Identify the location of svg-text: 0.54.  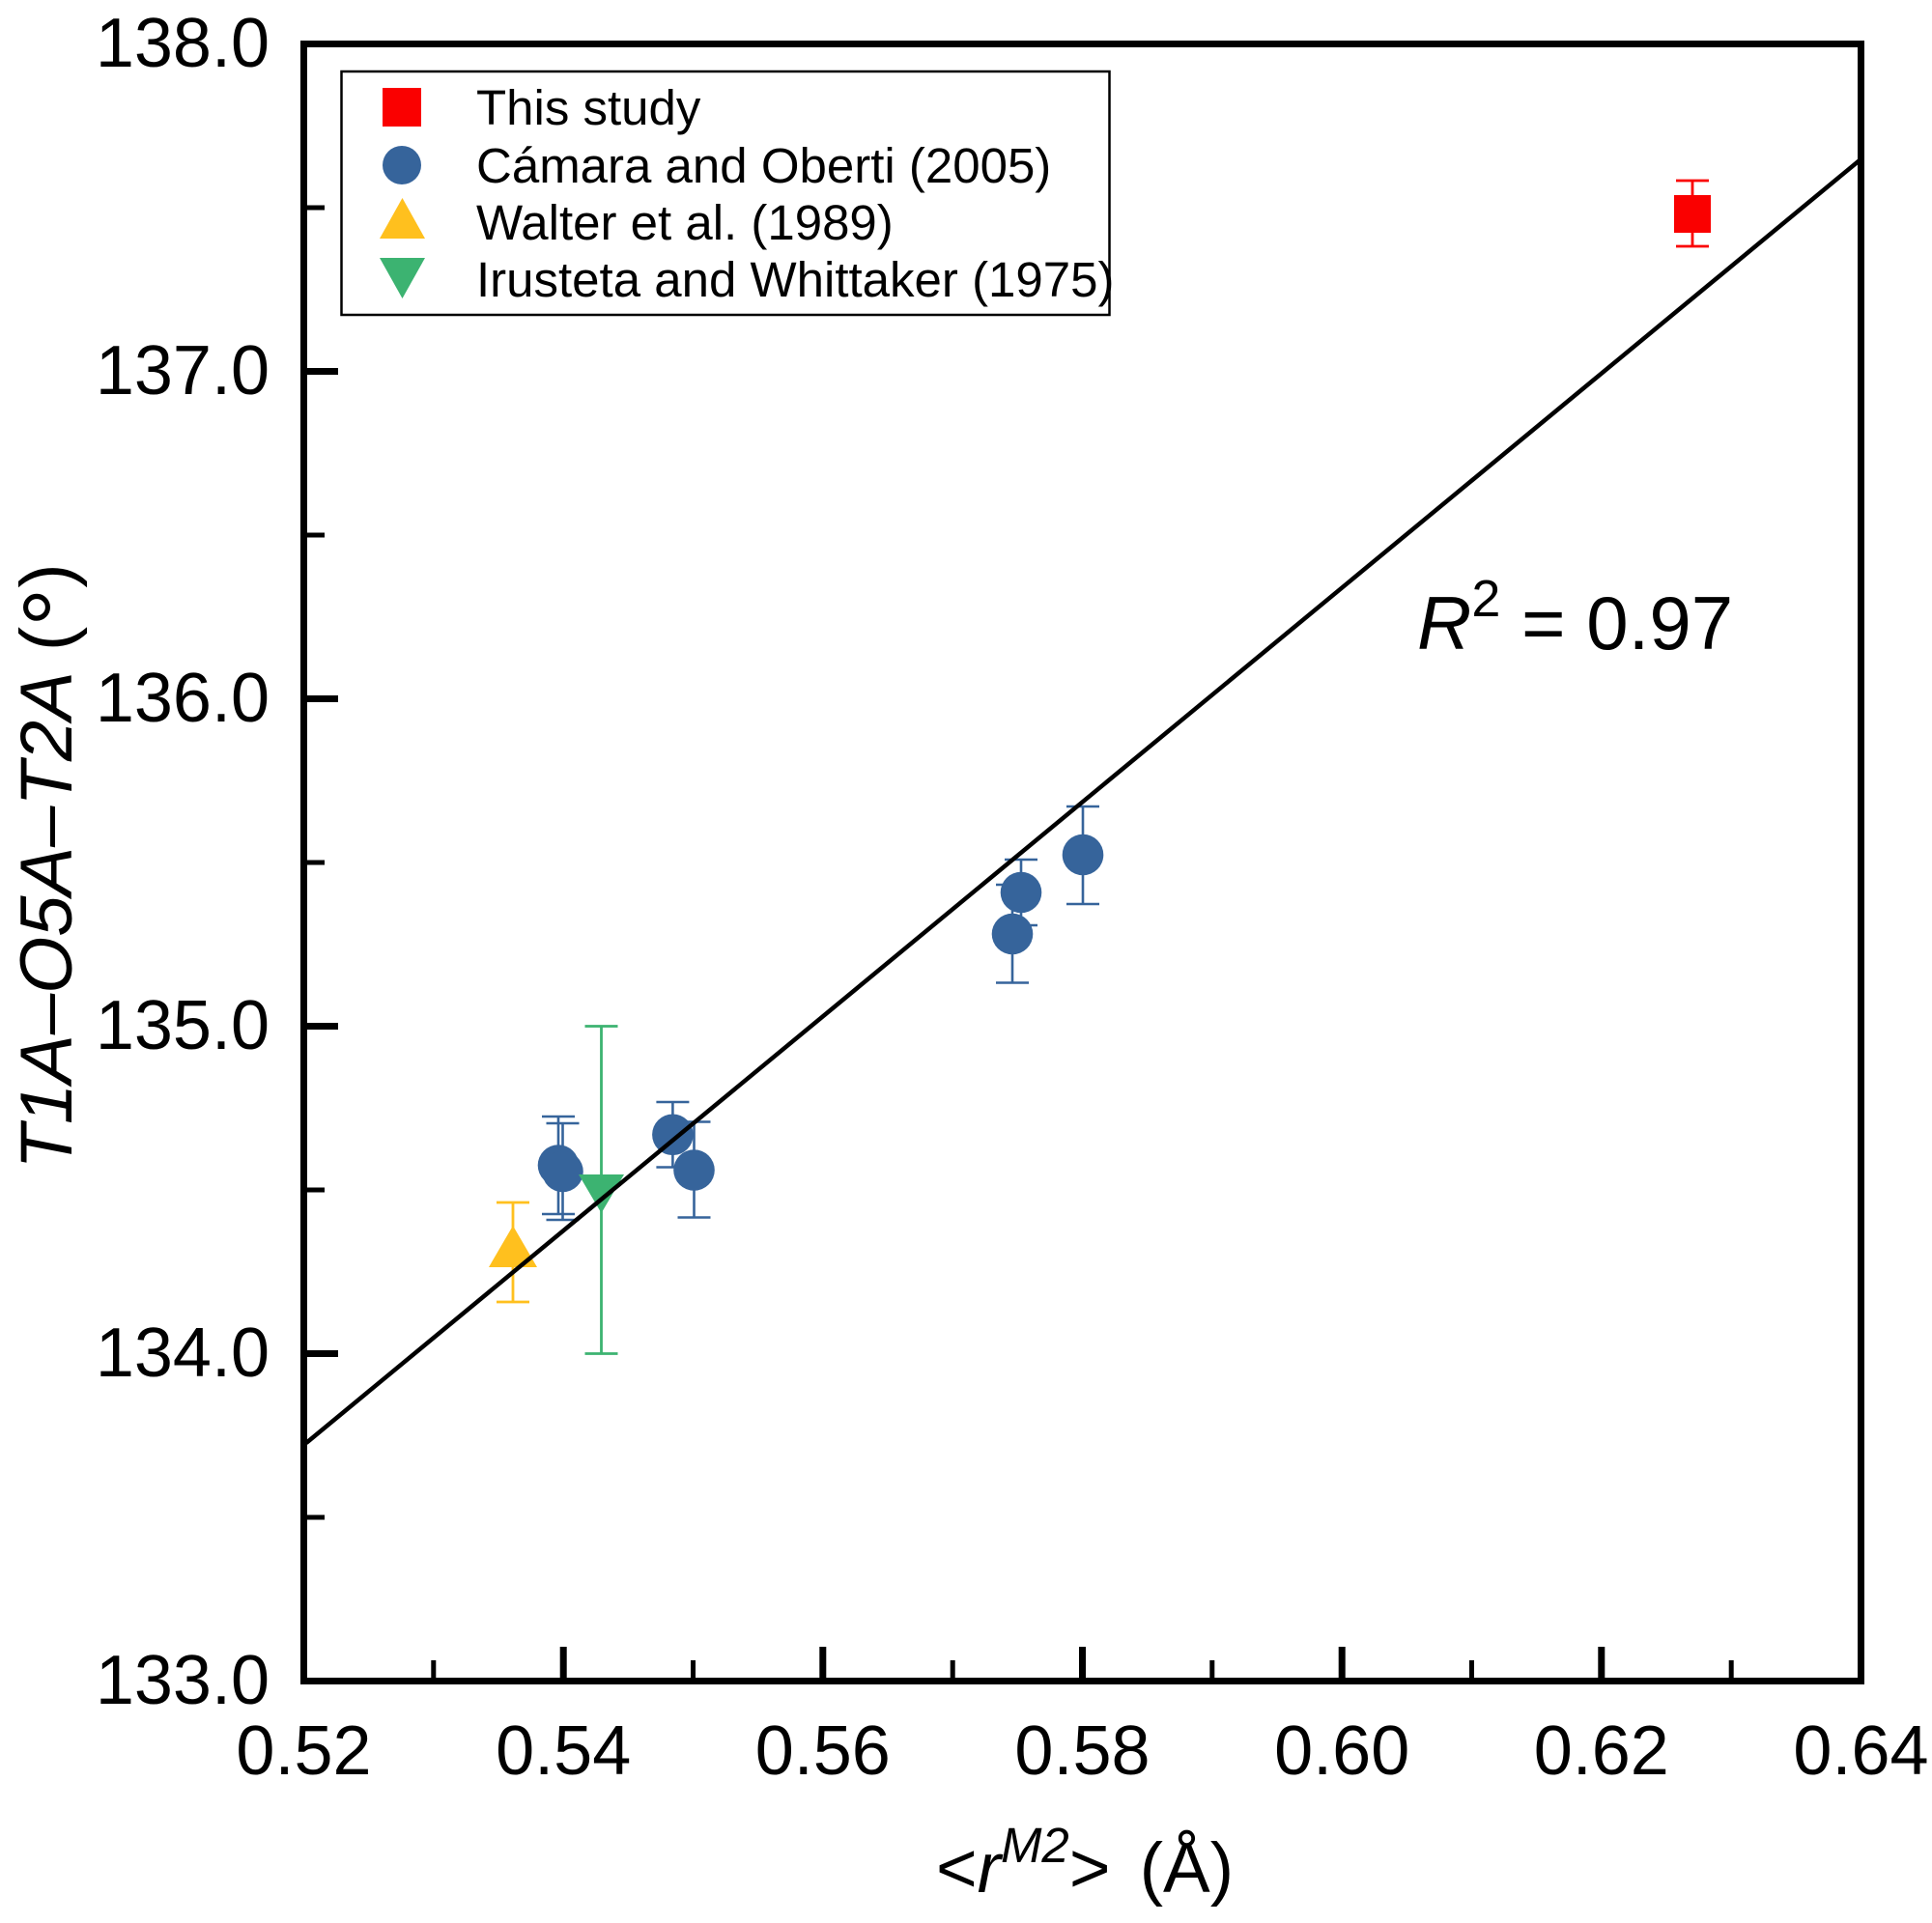
(563, 1751).